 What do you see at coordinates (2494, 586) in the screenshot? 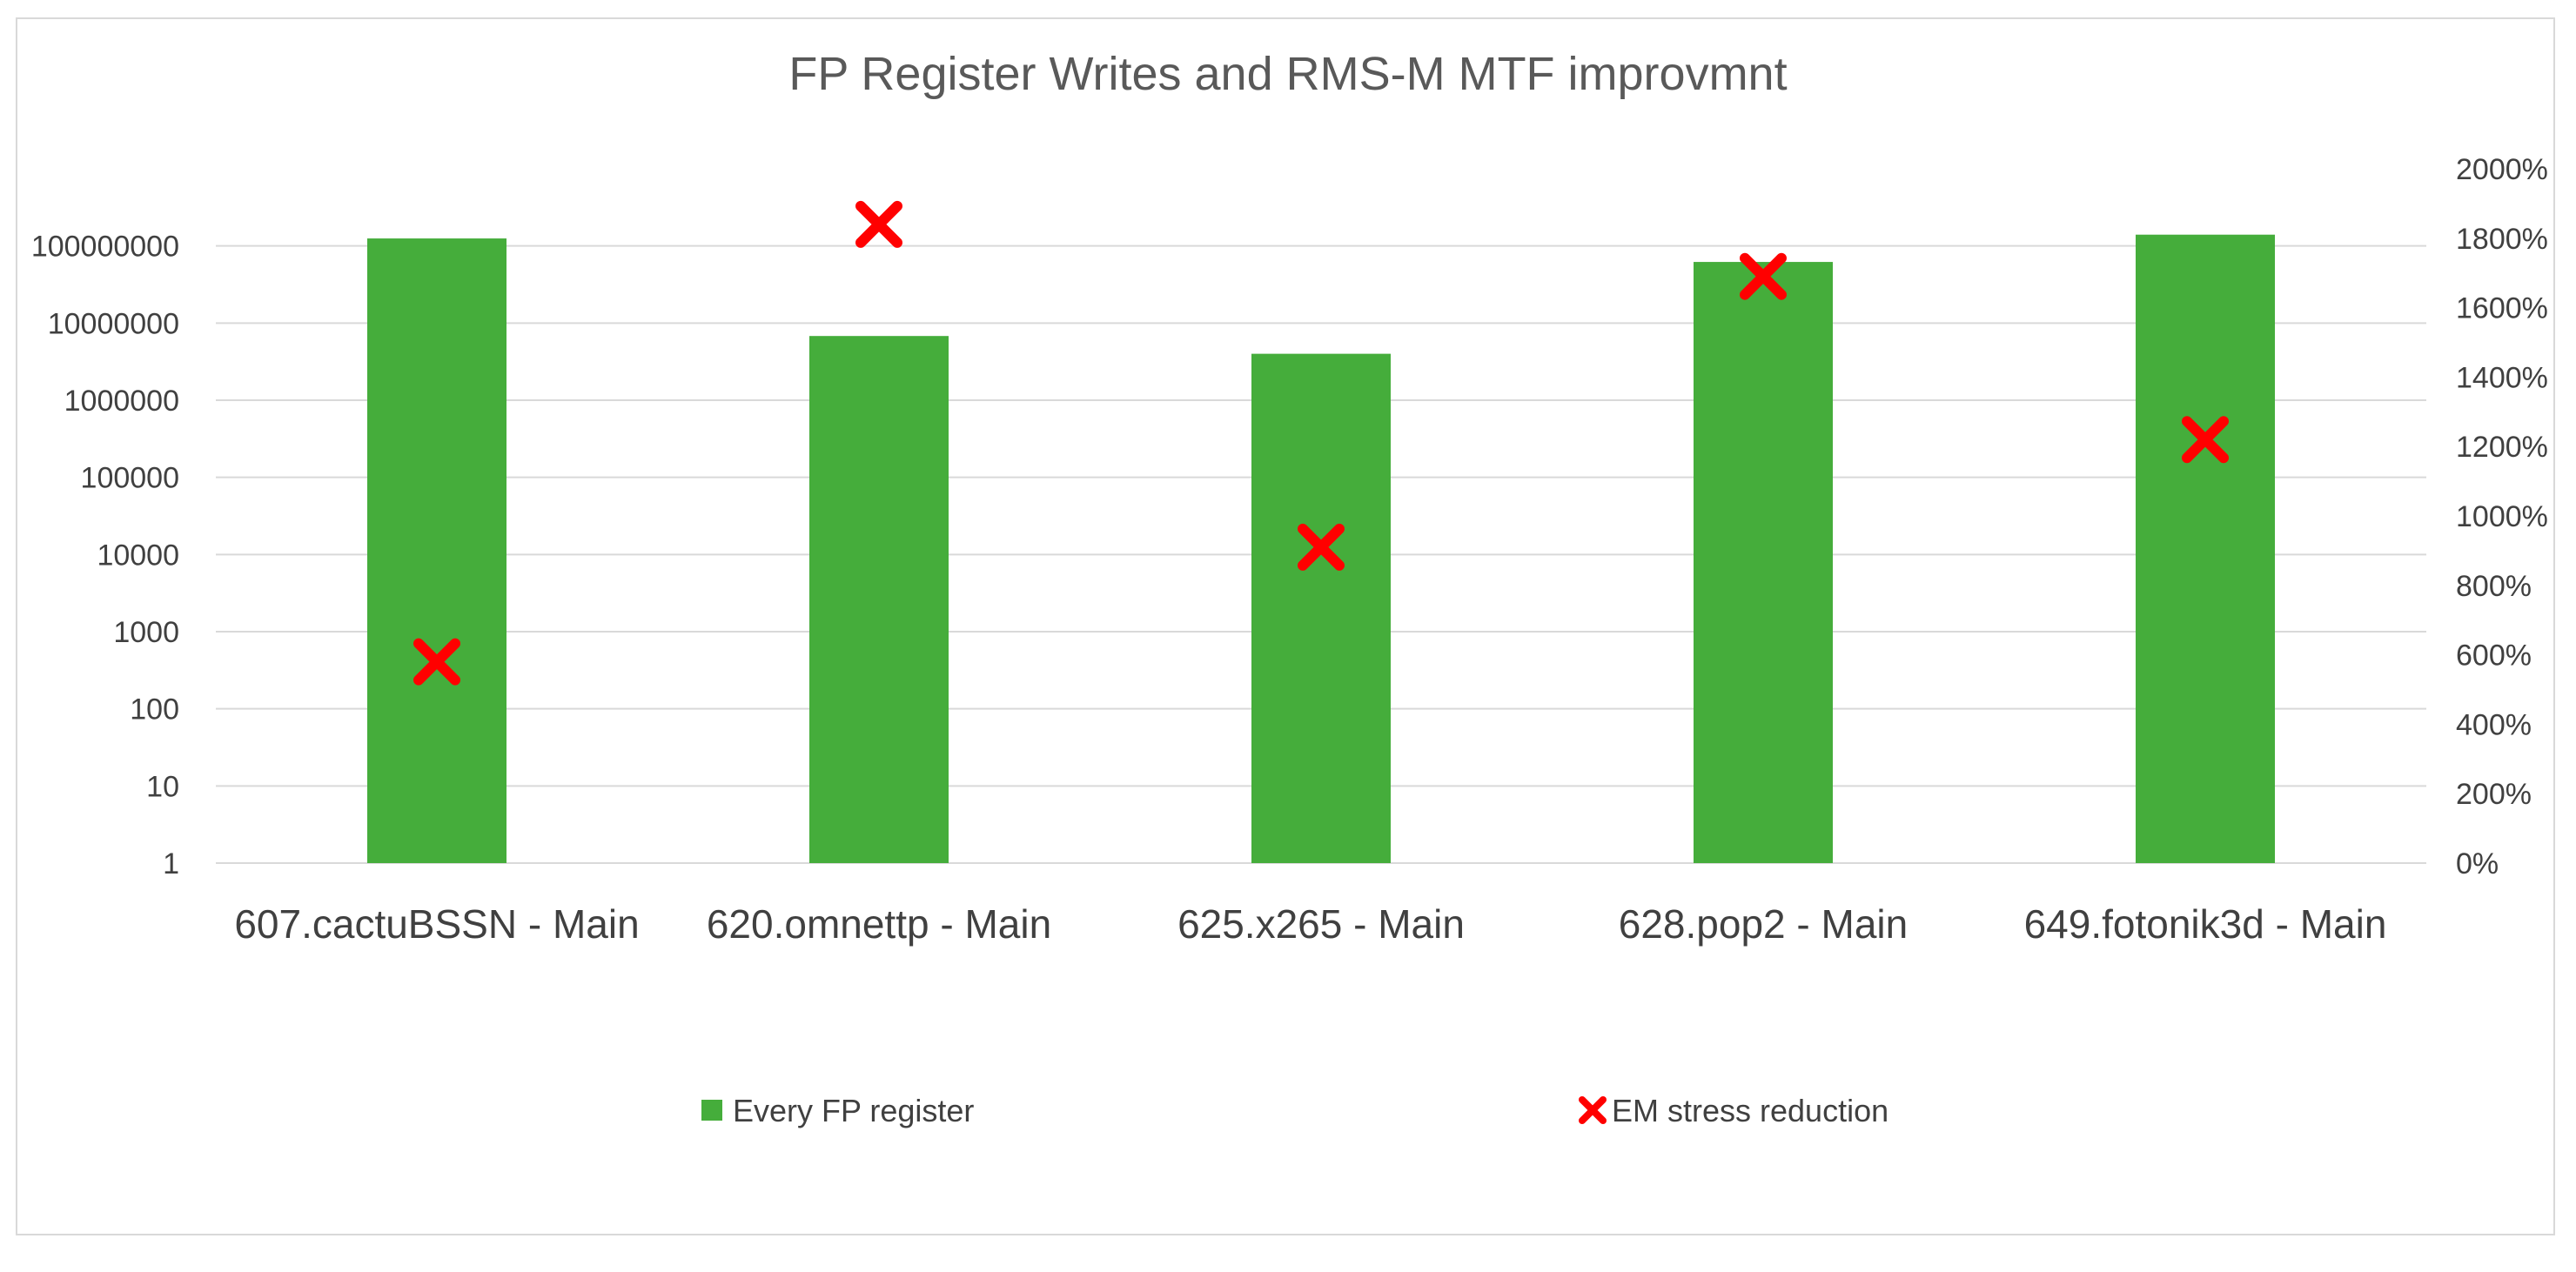
I see `right-axis-tick-label: 800%` at bounding box center [2494, 586].